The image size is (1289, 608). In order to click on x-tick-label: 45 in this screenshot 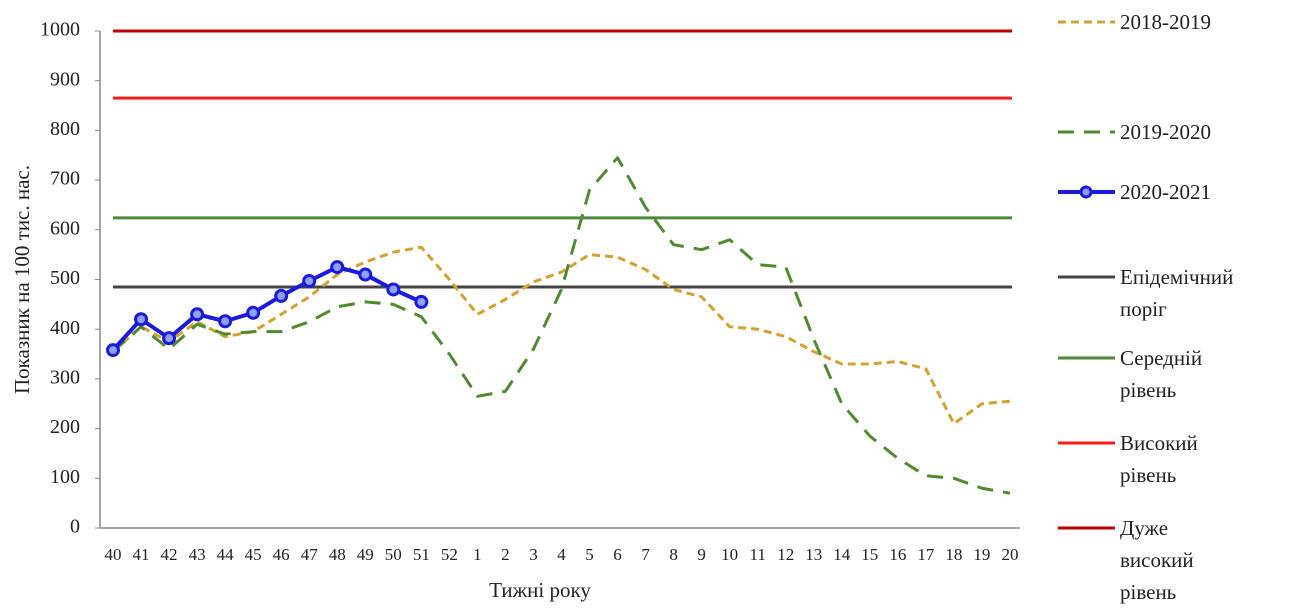, I will do `click(253, 554)`.